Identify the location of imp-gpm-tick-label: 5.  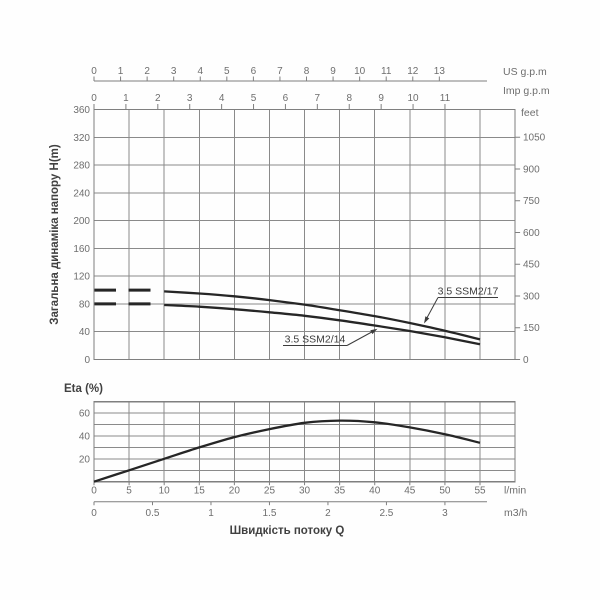
(254, 98).